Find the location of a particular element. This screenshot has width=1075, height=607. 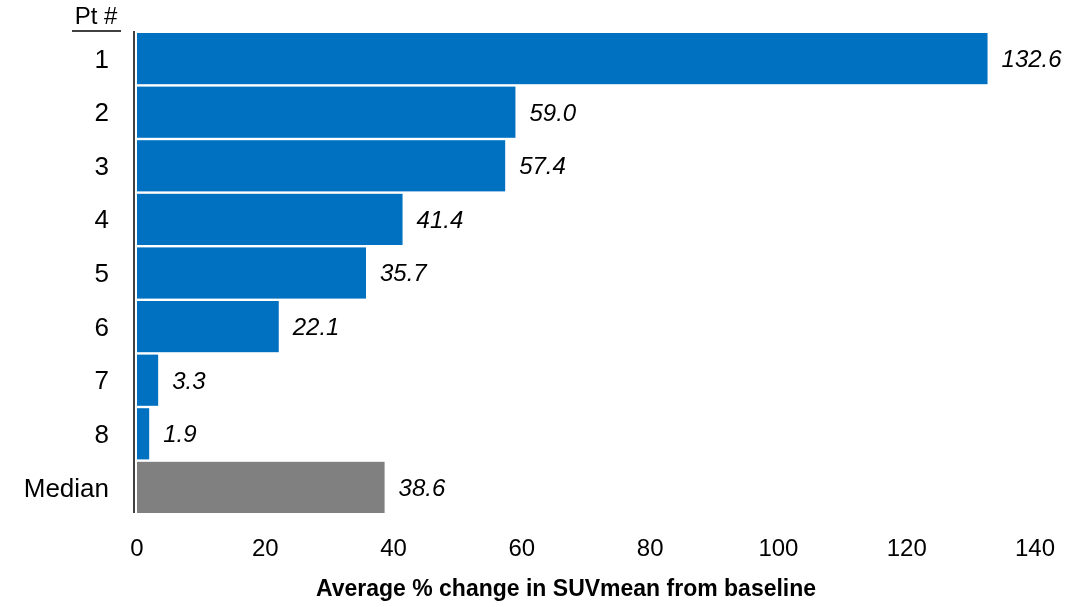

y-tick-label: 1 is located at coordinates (101, 58).